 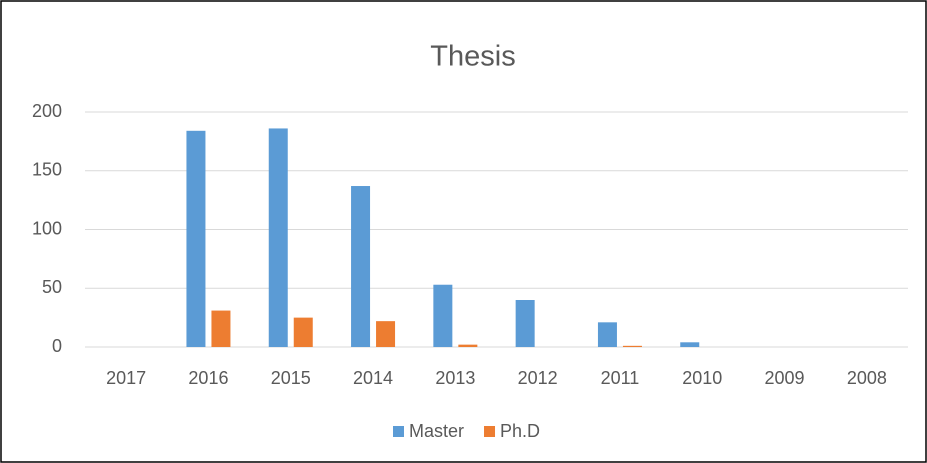 What do you see at coordinates (208, 378) in the screenshot?
I see `x-tick-label: 2016` at bounding box center [208, 378].